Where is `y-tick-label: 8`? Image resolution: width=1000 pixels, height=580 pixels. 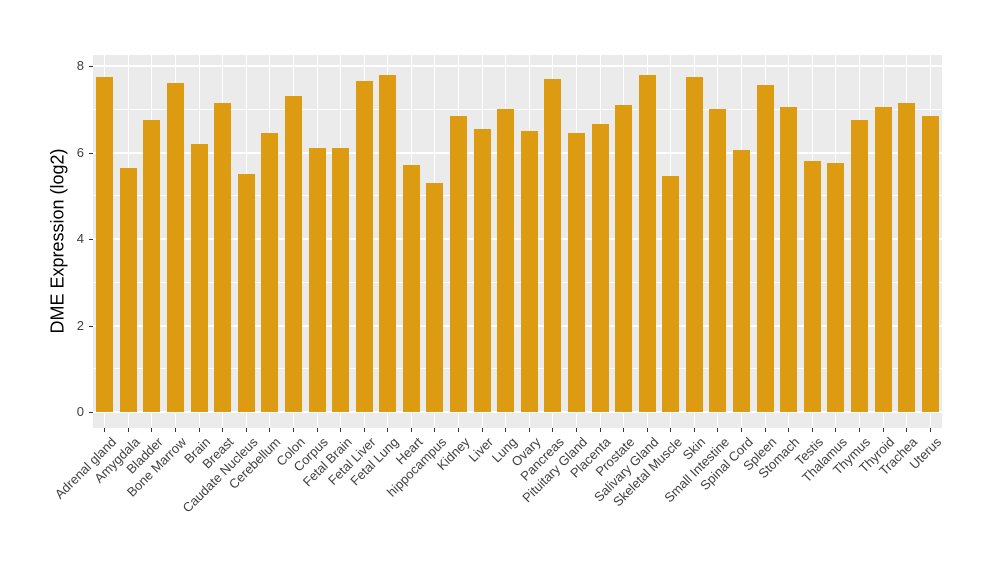
y-tick-label: 8 is located at coordinates (80, 65).